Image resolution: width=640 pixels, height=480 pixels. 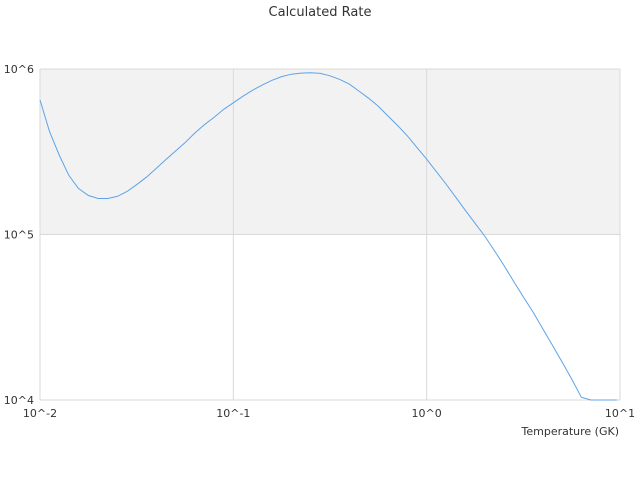 What do you see at coordinates (320, 12) in the screenshot?
I see `chart-title: Calculated Rate` at bounding box center [320, 12].